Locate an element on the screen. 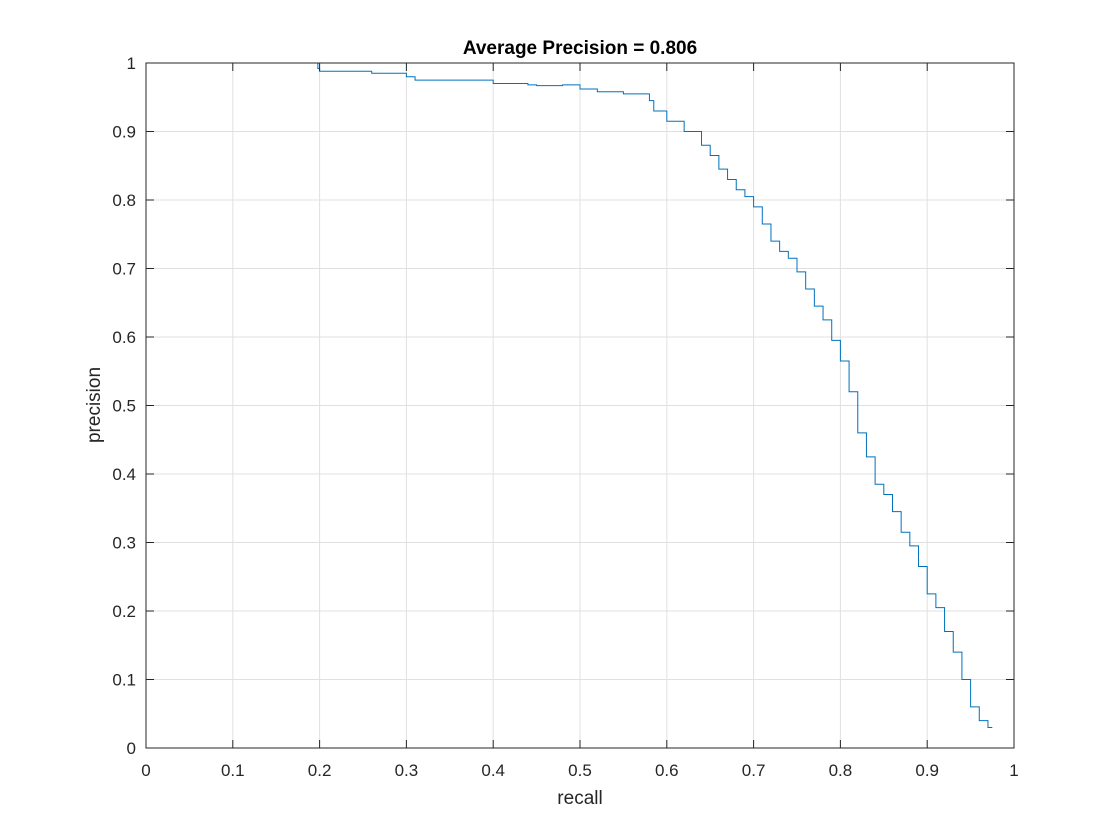 This screenshot has width=1120, height=840. y-tick-label: 0.1 is located at coordinates (124, 680).